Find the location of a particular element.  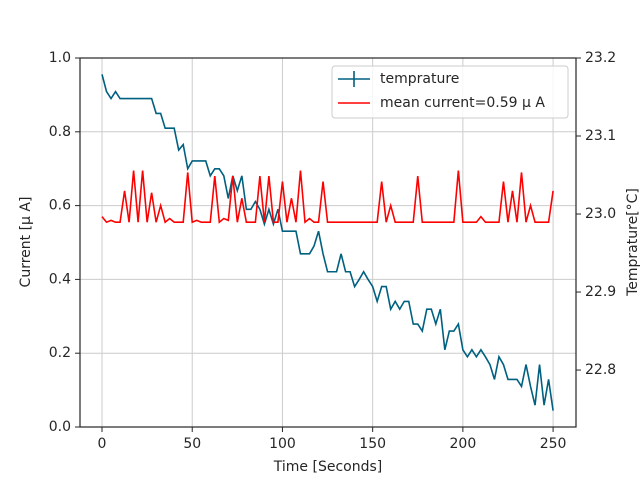

y2-tick-label: 22.9 is located at coordinates (600, 292).